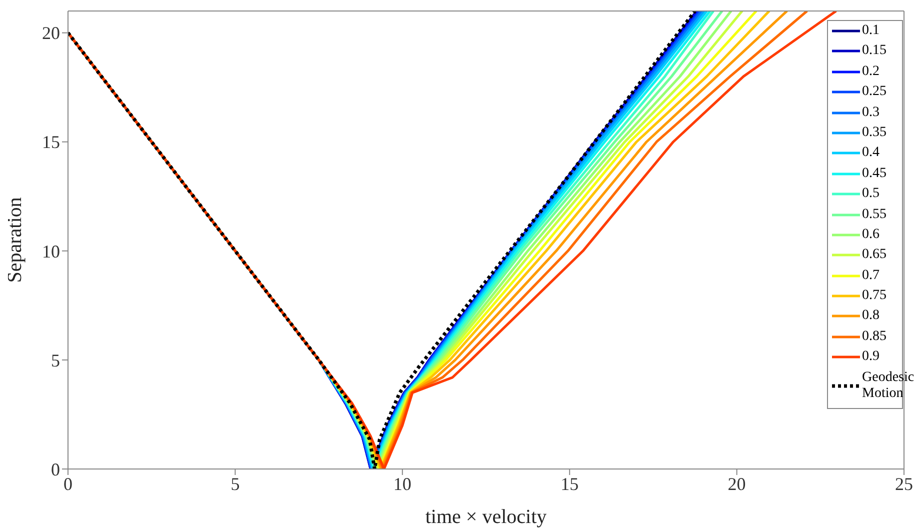  What do you see at coordinates (55, 469) in the screenshot?
I see `y-tick-label: 0` at bounding box center [55, 469].